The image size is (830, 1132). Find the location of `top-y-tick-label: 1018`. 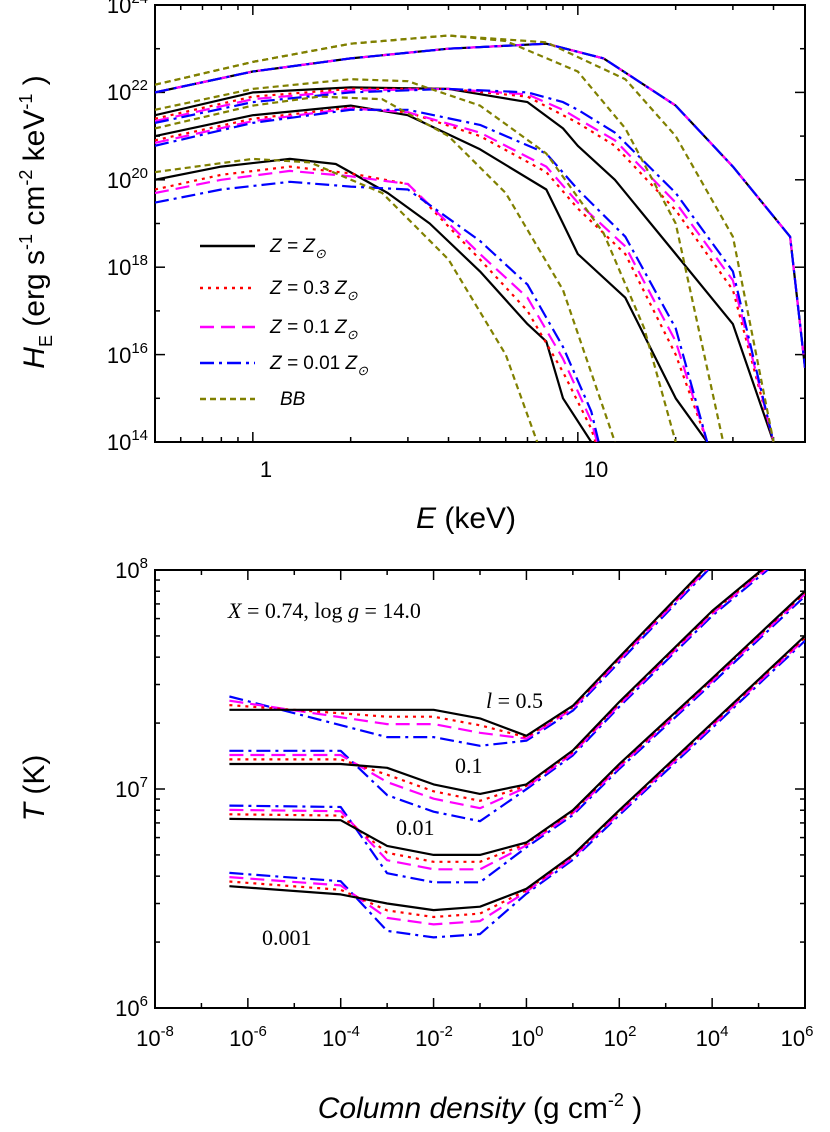

top-y-tick-label: 1018 is located at coordinates (127, 266).